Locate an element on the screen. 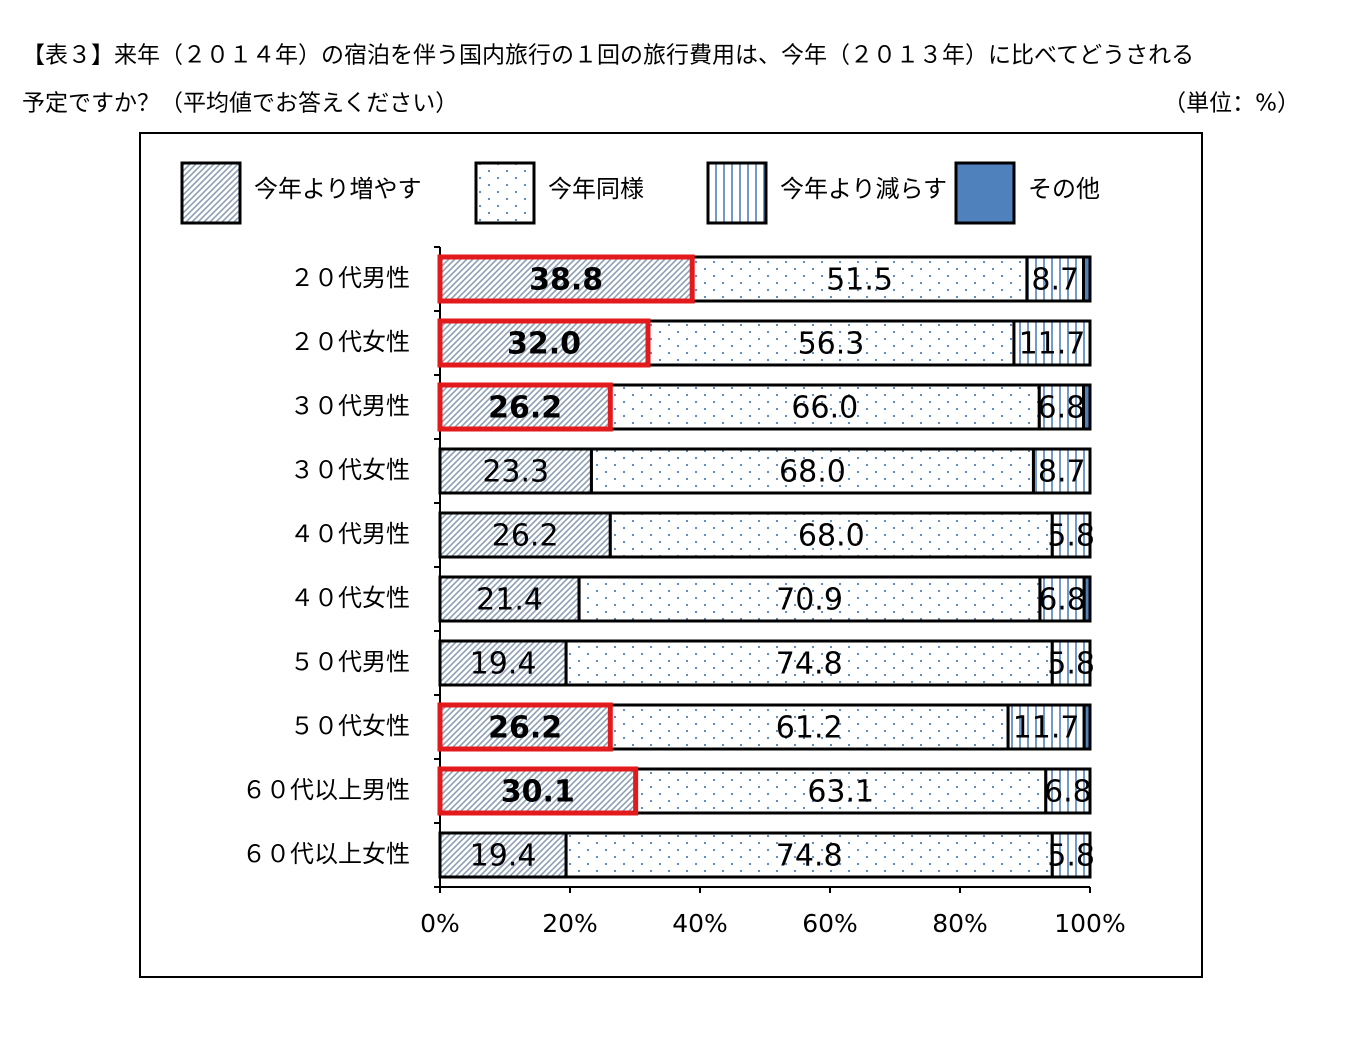  value-label: 56.3 is located at coordinates (831, 344).